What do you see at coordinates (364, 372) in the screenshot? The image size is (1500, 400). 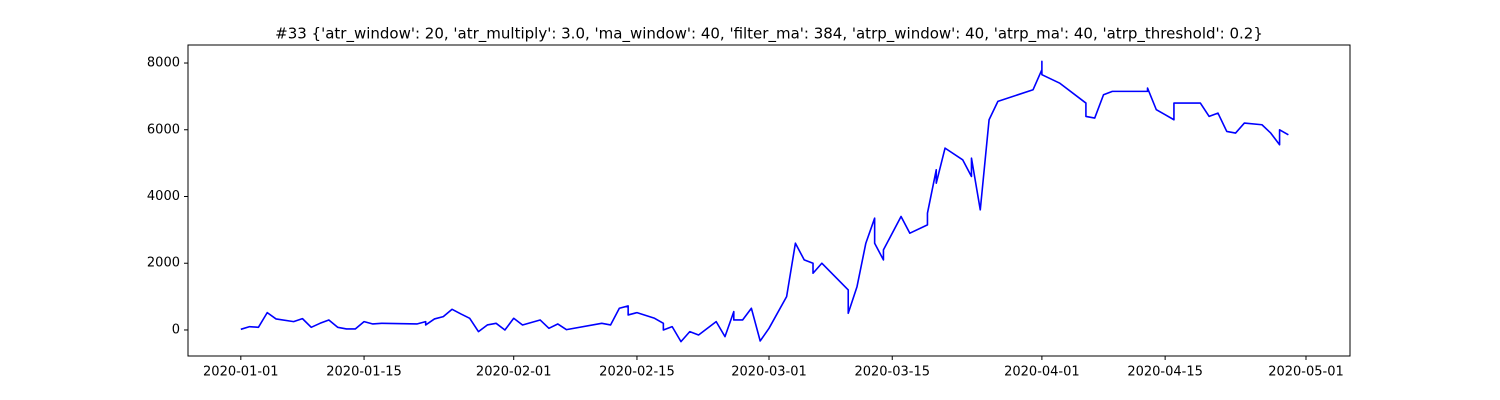 I see `x-tick-label: 2020-01-15` at bounding box center [364, 372].